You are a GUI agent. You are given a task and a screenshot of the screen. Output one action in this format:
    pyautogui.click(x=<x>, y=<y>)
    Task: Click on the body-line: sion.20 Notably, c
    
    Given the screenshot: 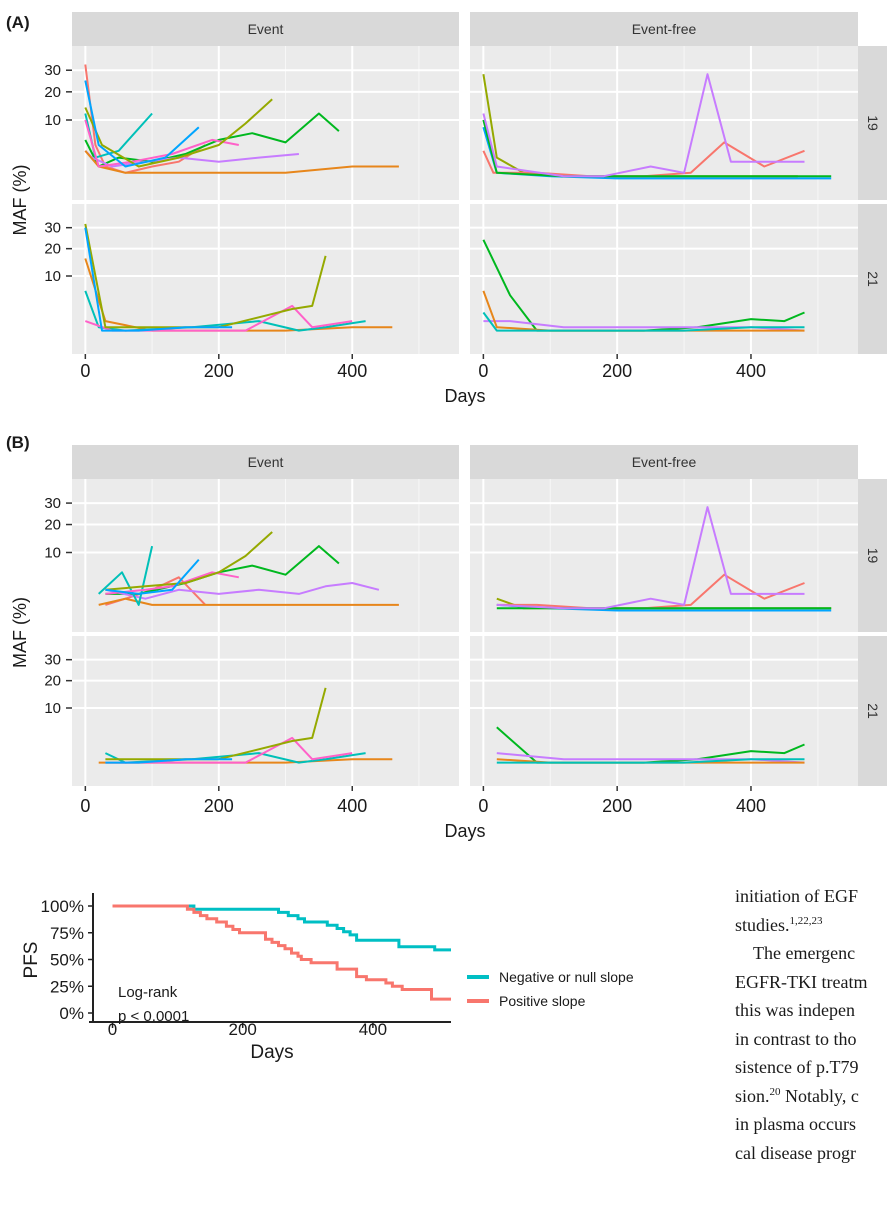 What is the action you would take?
    pyautogui.click(x=811, y=1096)
    